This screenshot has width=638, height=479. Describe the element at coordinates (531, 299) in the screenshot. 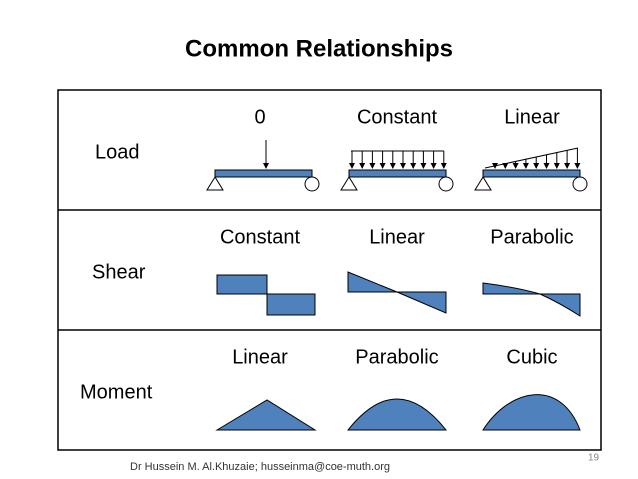

I see `shear-parabolic` at that location.